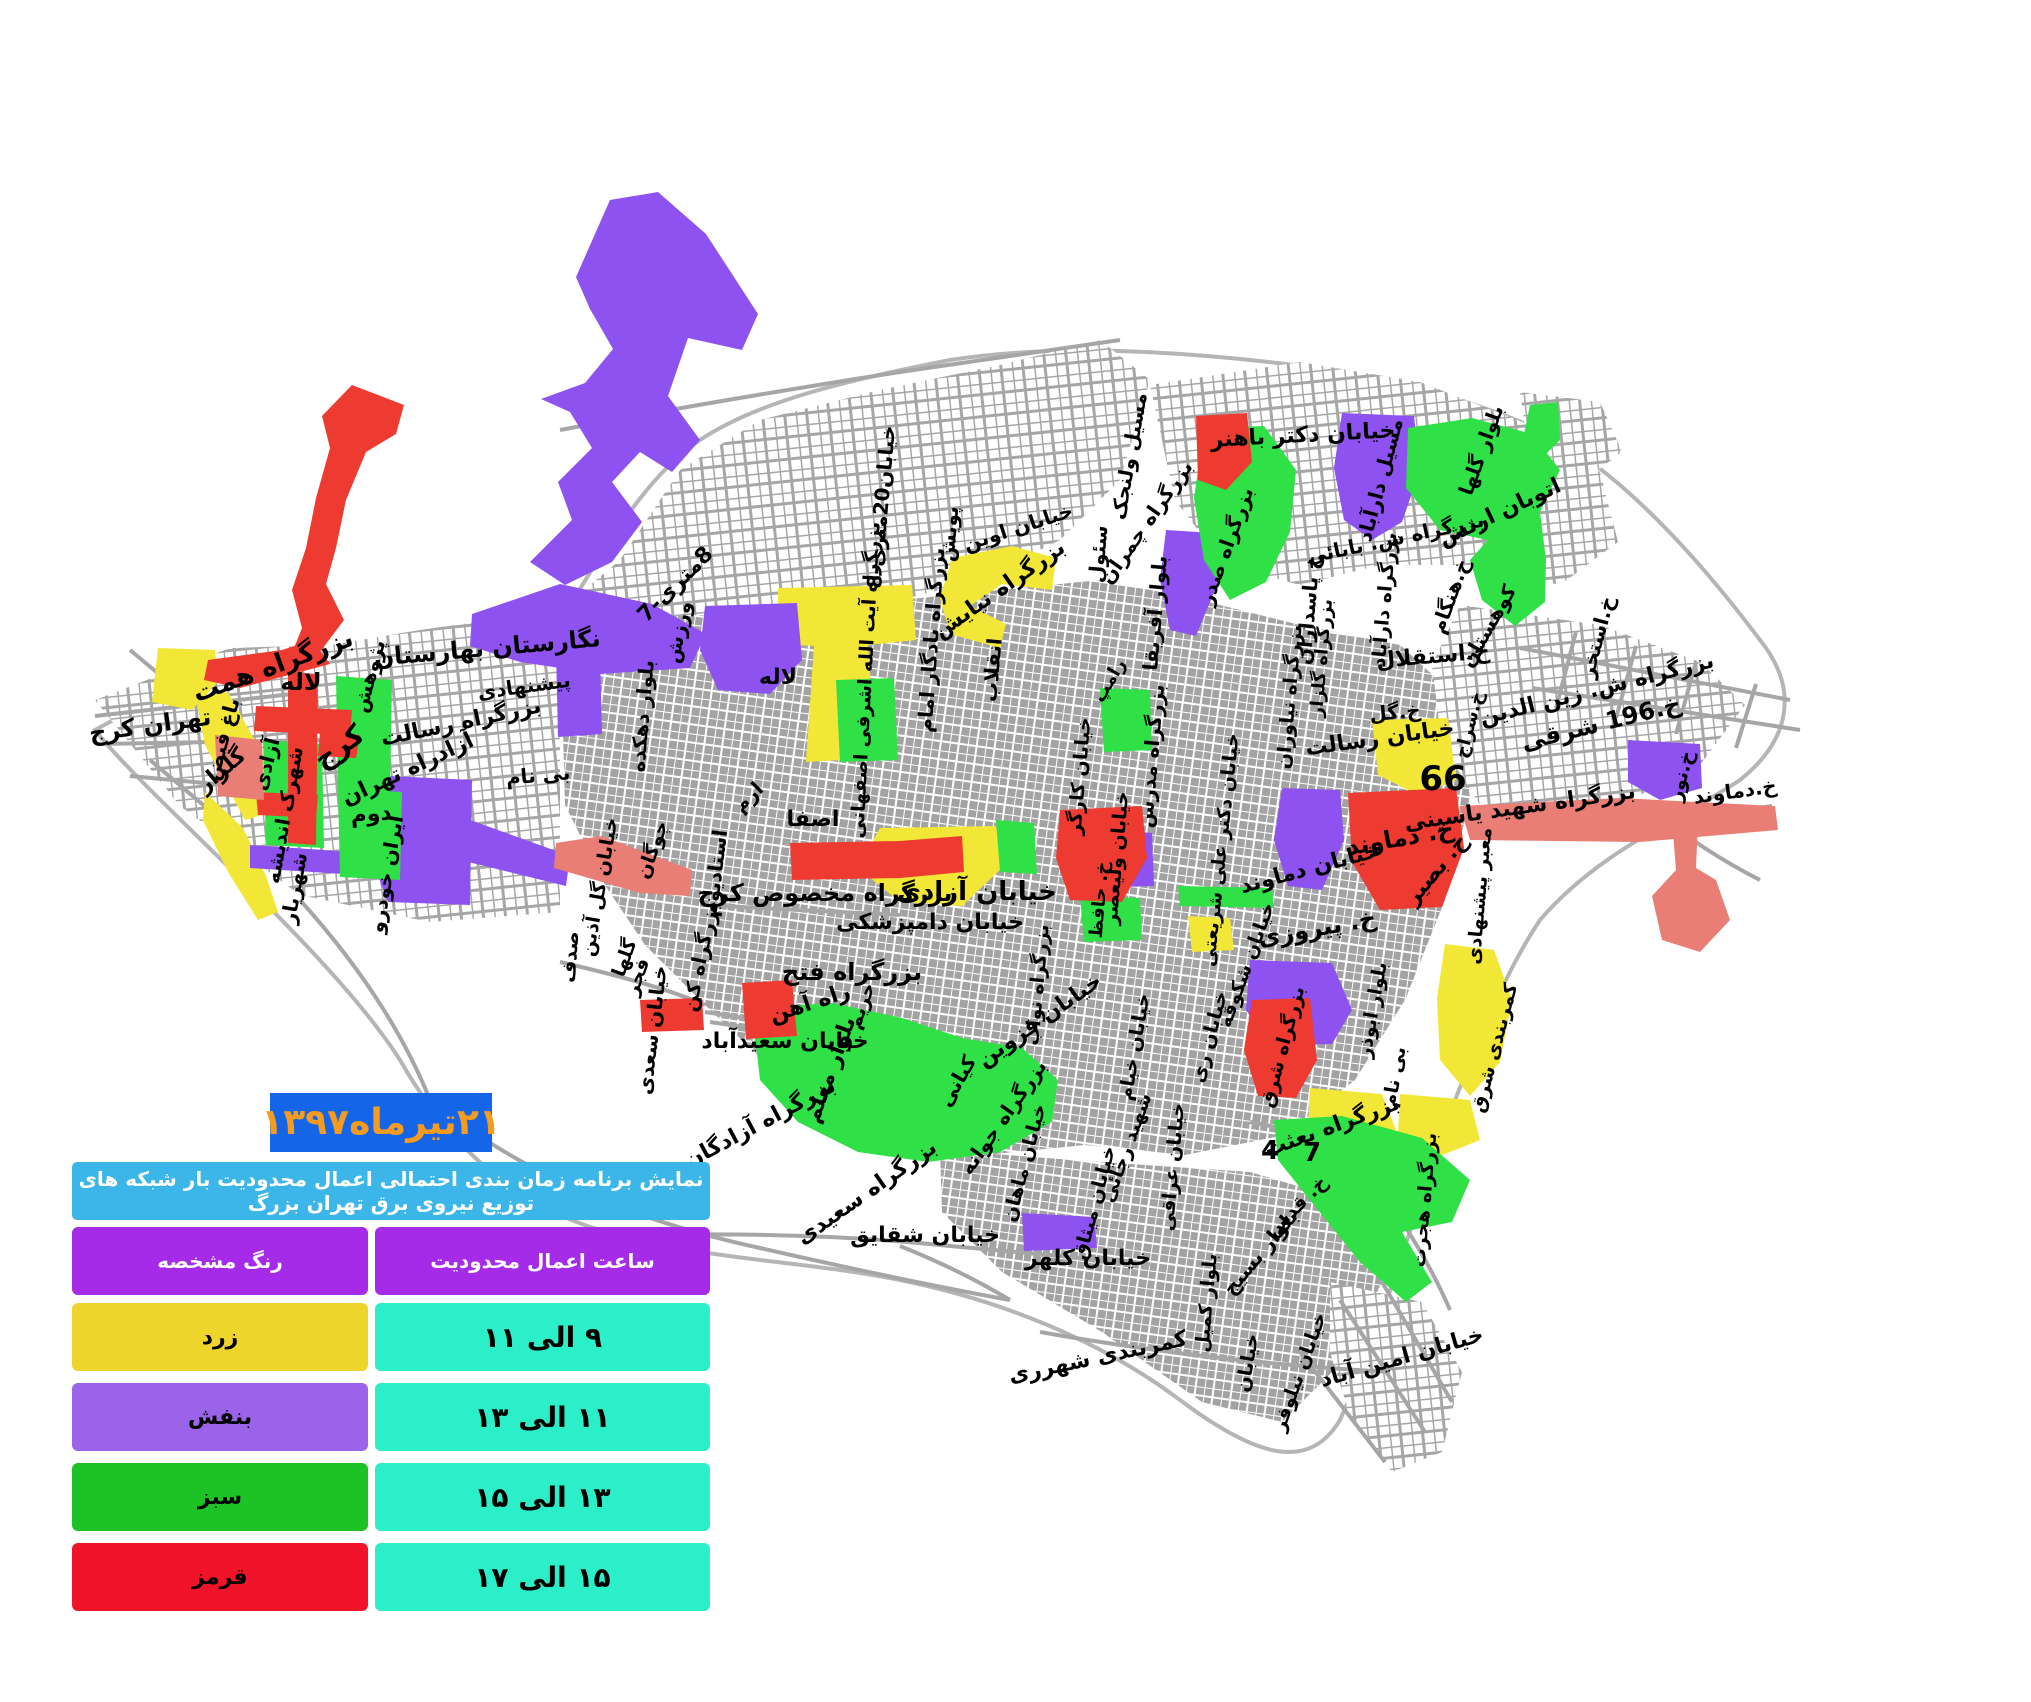  Describe the element at coordinates (220, 1337) in the screenshot. I see `legend-color-swatch: زرد` at that location.